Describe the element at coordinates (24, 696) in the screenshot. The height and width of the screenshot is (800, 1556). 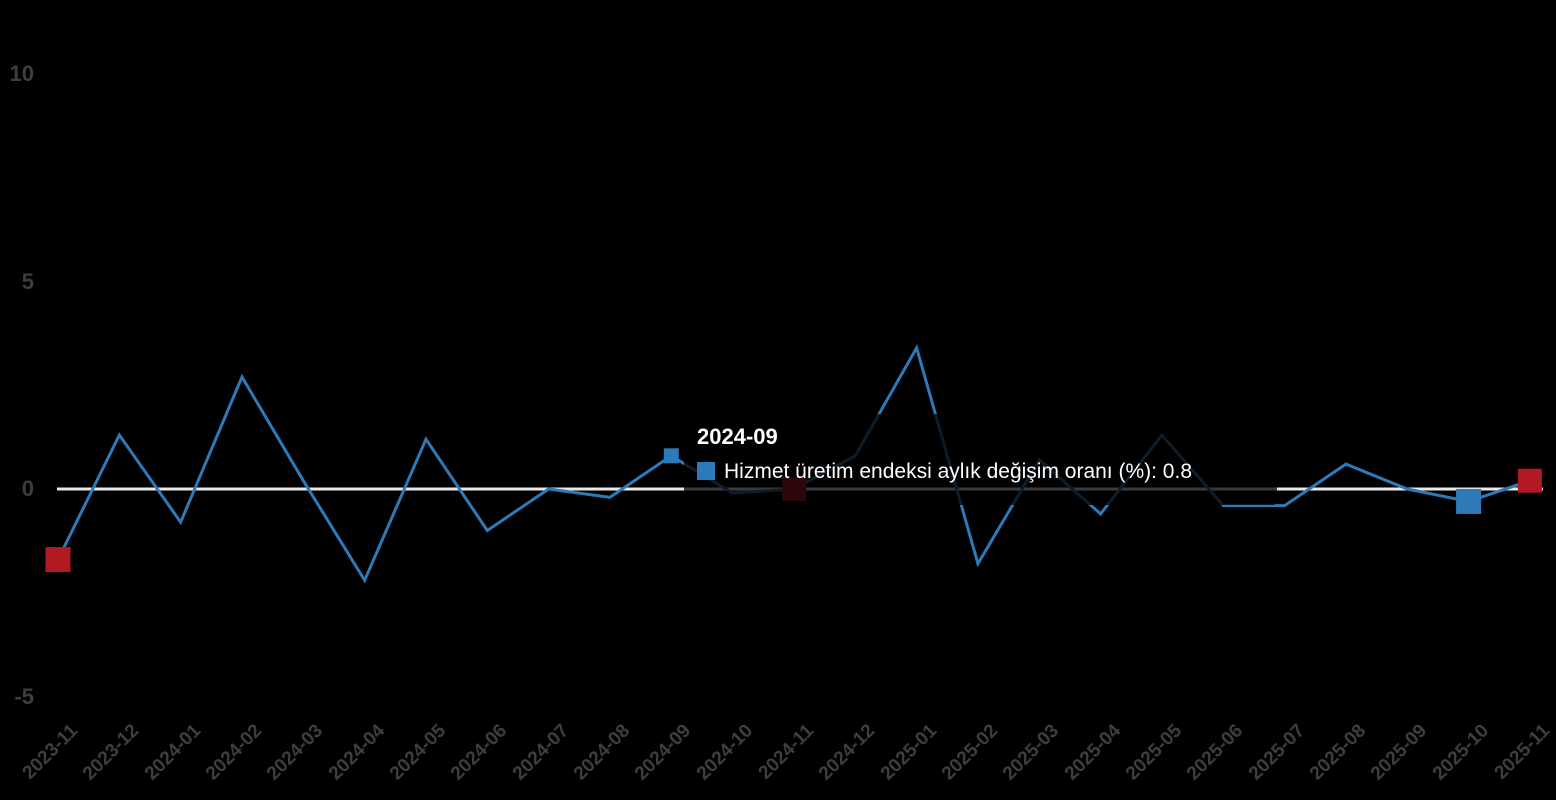
I see `y-axis-label--5: -5` at that location.